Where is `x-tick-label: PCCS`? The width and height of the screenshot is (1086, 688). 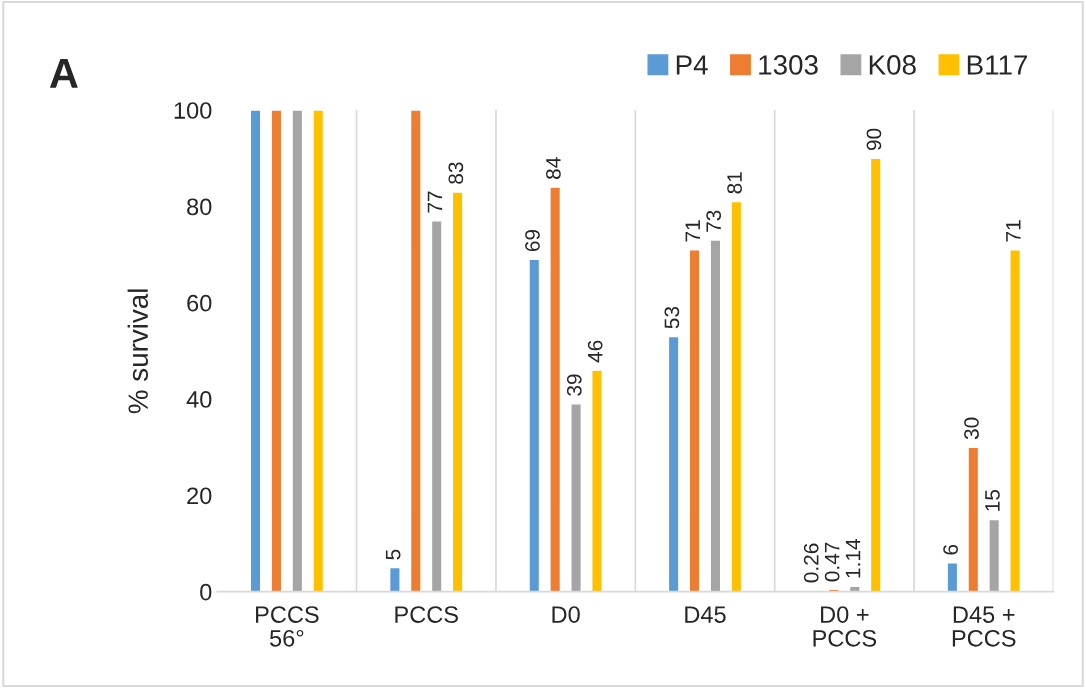
x-tick-label: PCCS is located at coordinates (426, 614).